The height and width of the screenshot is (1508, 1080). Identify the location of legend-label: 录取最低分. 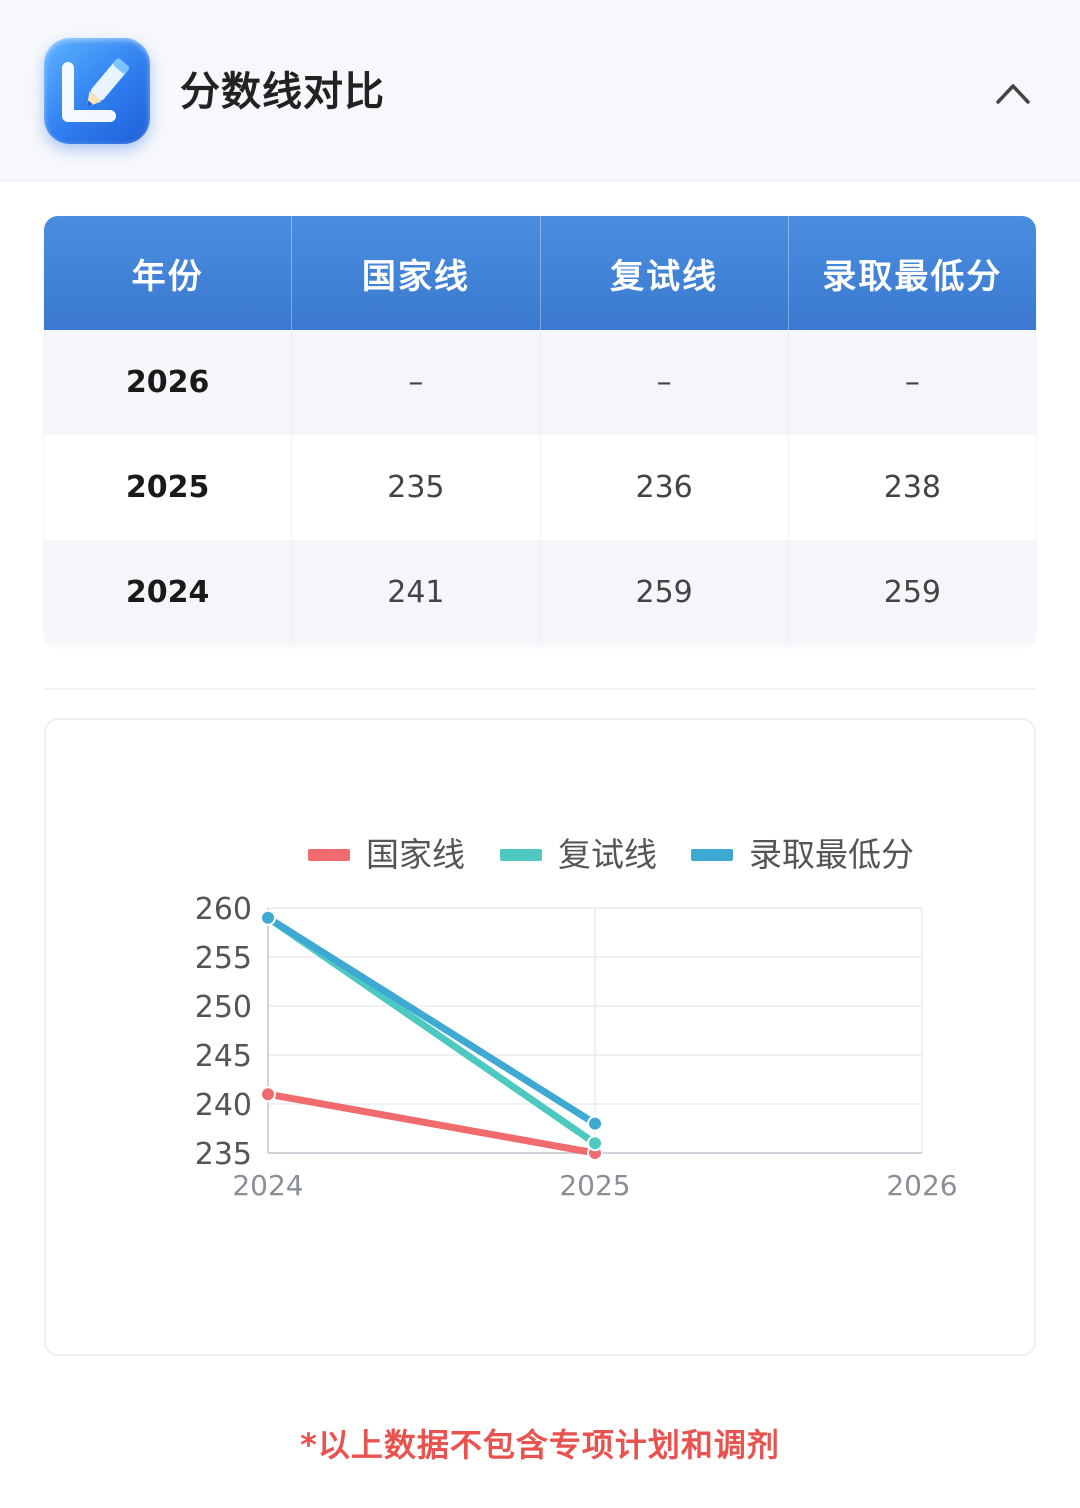
(831, 854).